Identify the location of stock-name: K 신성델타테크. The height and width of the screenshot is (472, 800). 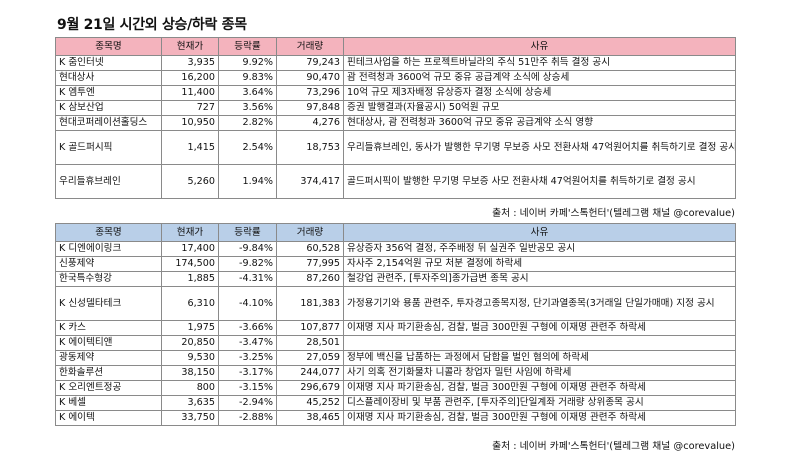
(108, 303).